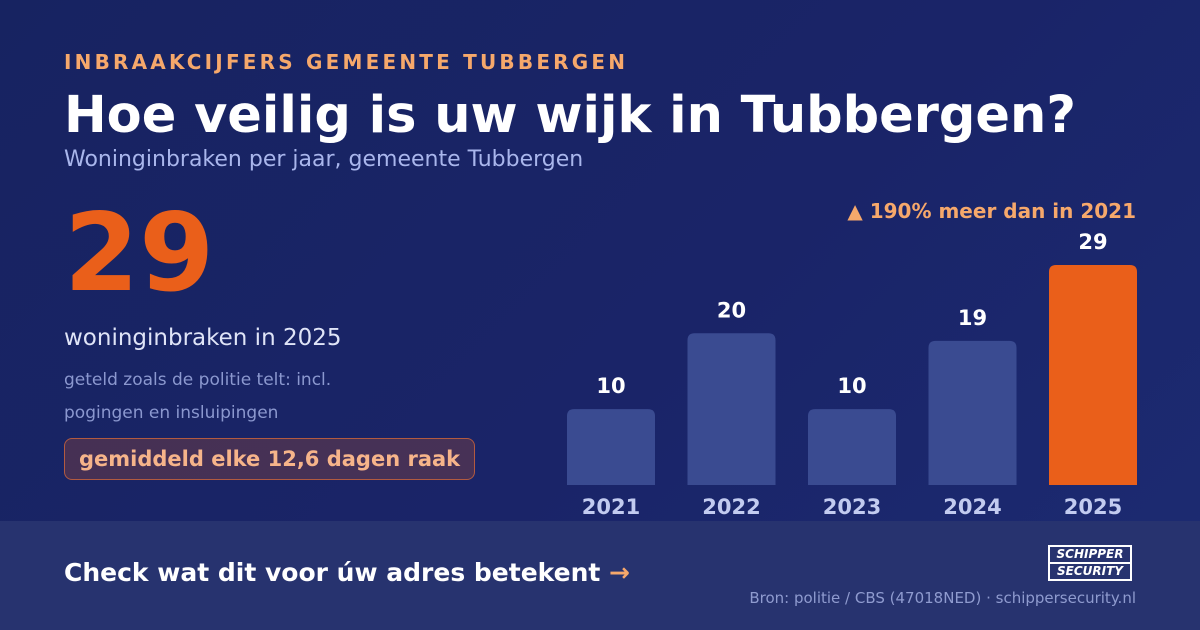 The image size is (1200, 630). What do you see at coordinates (570, 115) in the screenshot?
I see `page-title: Hoe veilig is uw wijk in Tubbergen?` at bounding box center [570, 115].